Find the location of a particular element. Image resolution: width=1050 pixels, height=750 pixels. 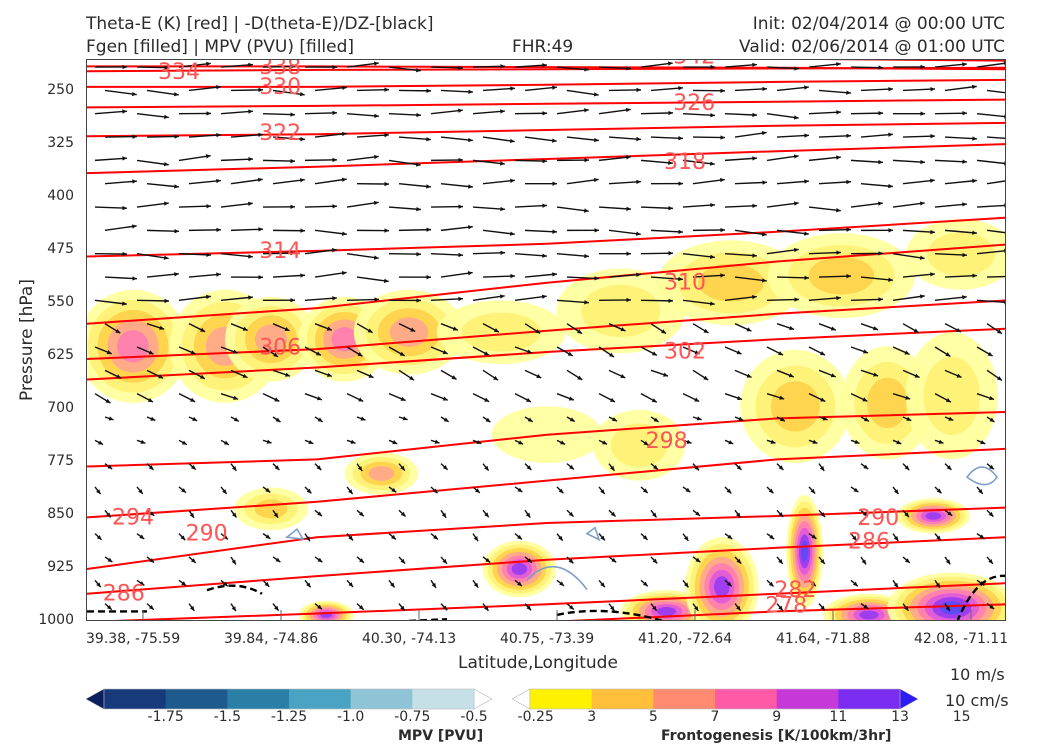

theta-e-label: 342 is located at coordinates (694, 64).